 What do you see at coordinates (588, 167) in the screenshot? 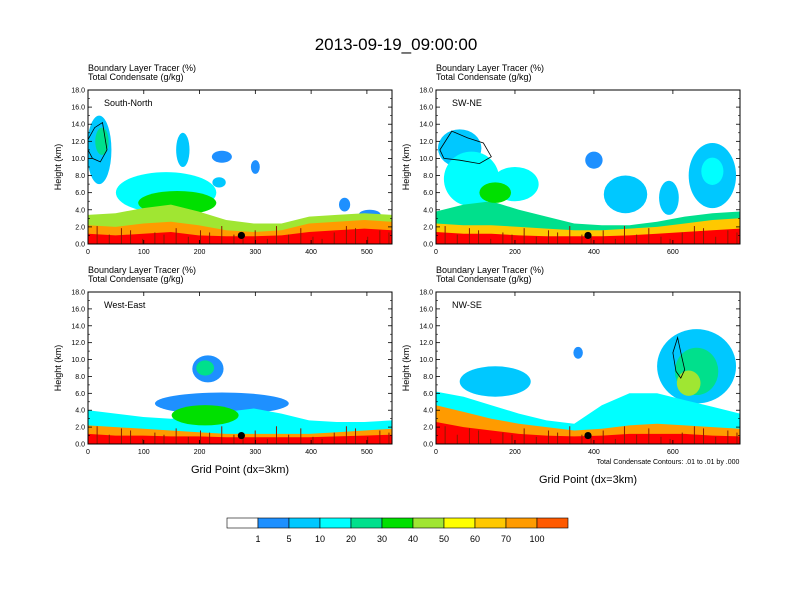
I see `field-sw-ne` at bounding box center [588, 167].